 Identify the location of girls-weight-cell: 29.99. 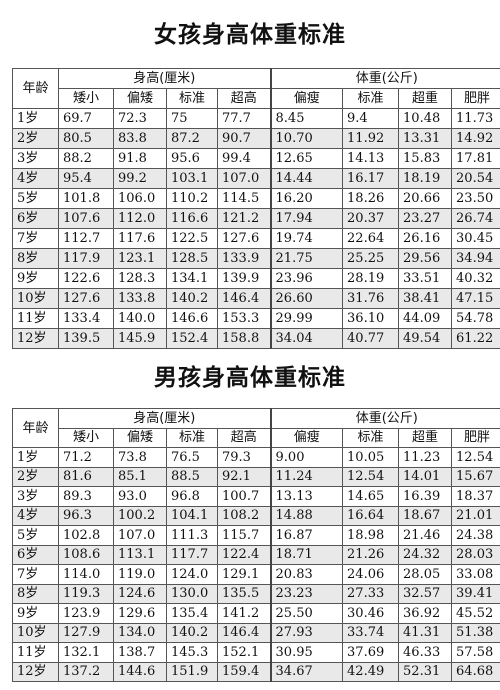
(306, 318).